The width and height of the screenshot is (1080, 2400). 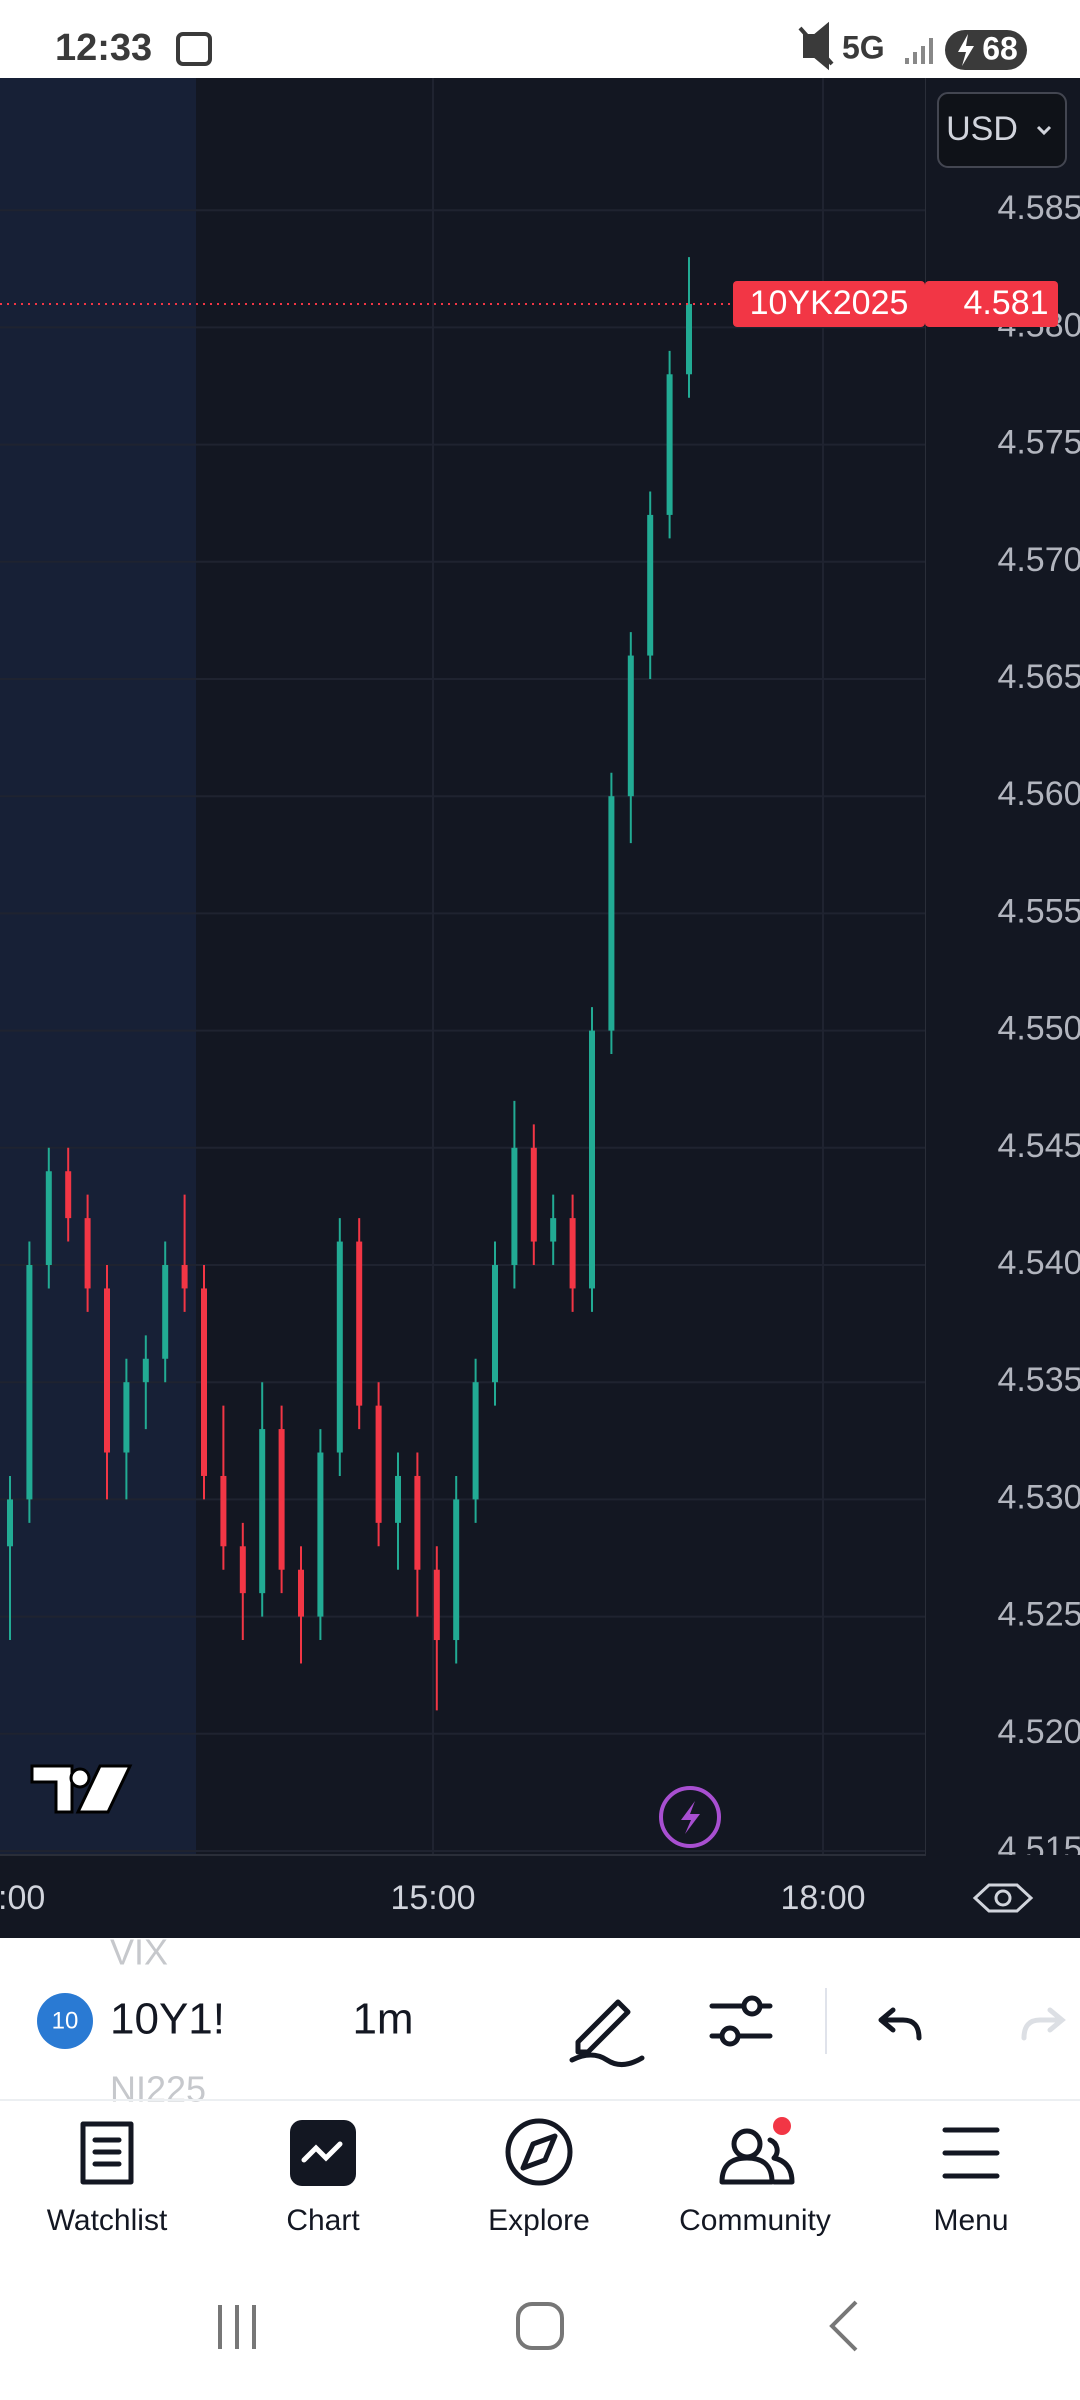 I want to click on explore-needle, so click(x=539, y=2152).